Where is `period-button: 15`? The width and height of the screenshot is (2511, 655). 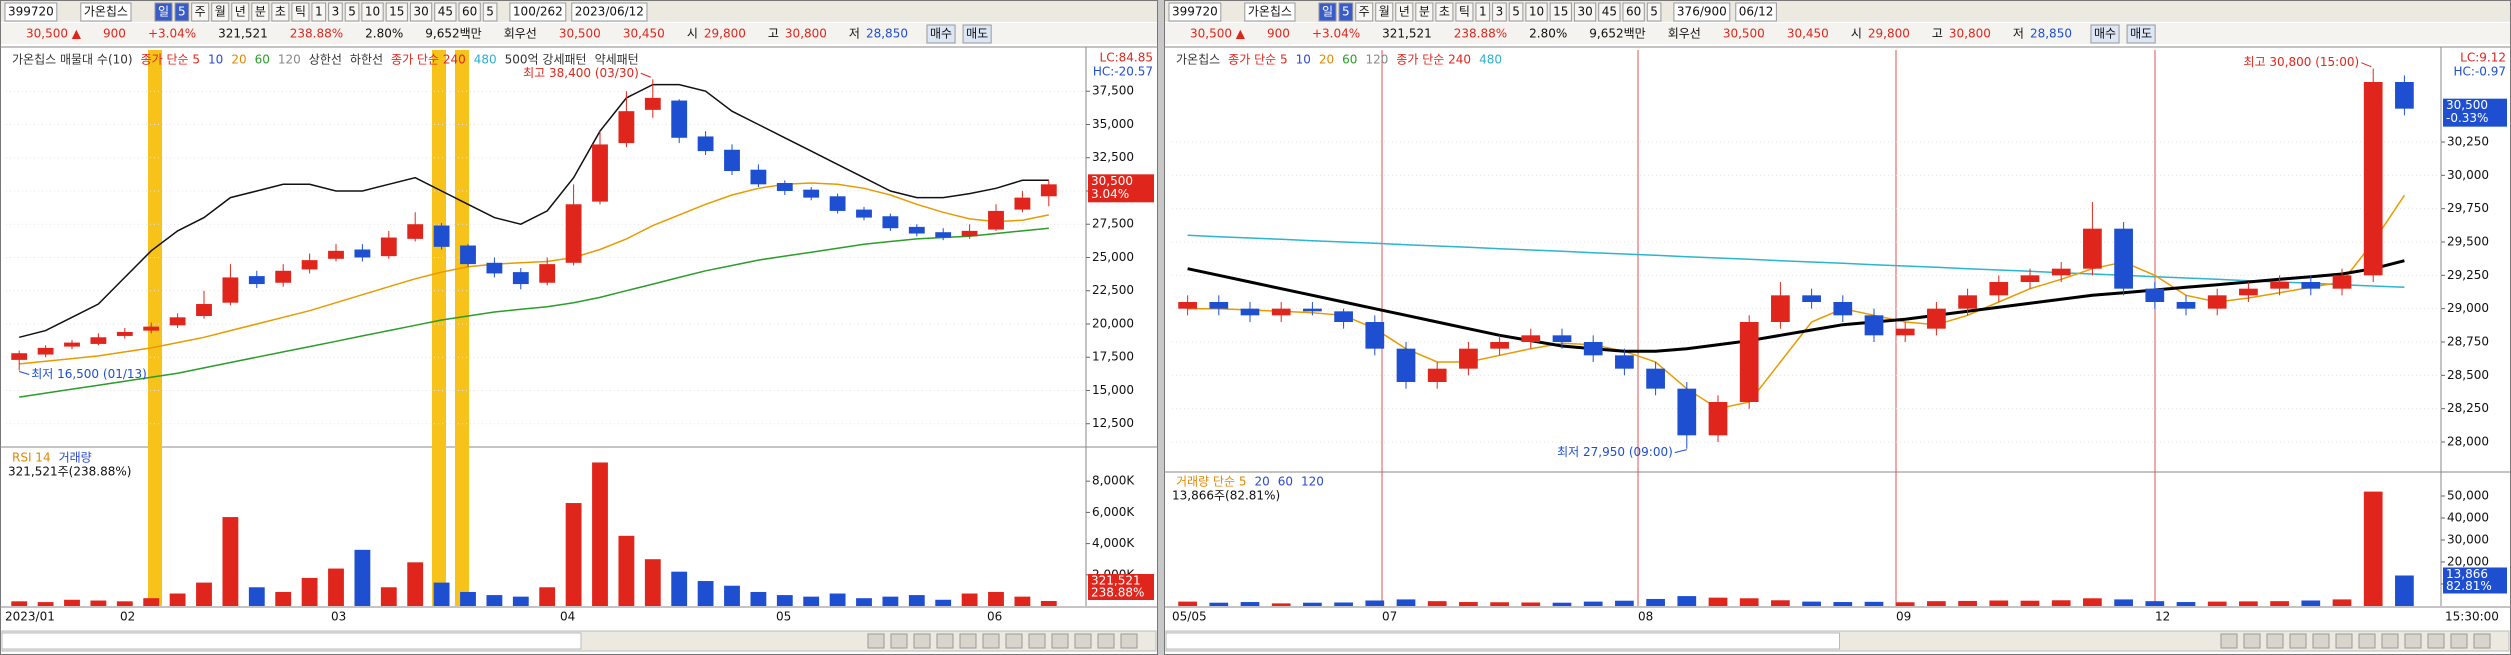
period-button: 15 is located at coordinates (396, 12).